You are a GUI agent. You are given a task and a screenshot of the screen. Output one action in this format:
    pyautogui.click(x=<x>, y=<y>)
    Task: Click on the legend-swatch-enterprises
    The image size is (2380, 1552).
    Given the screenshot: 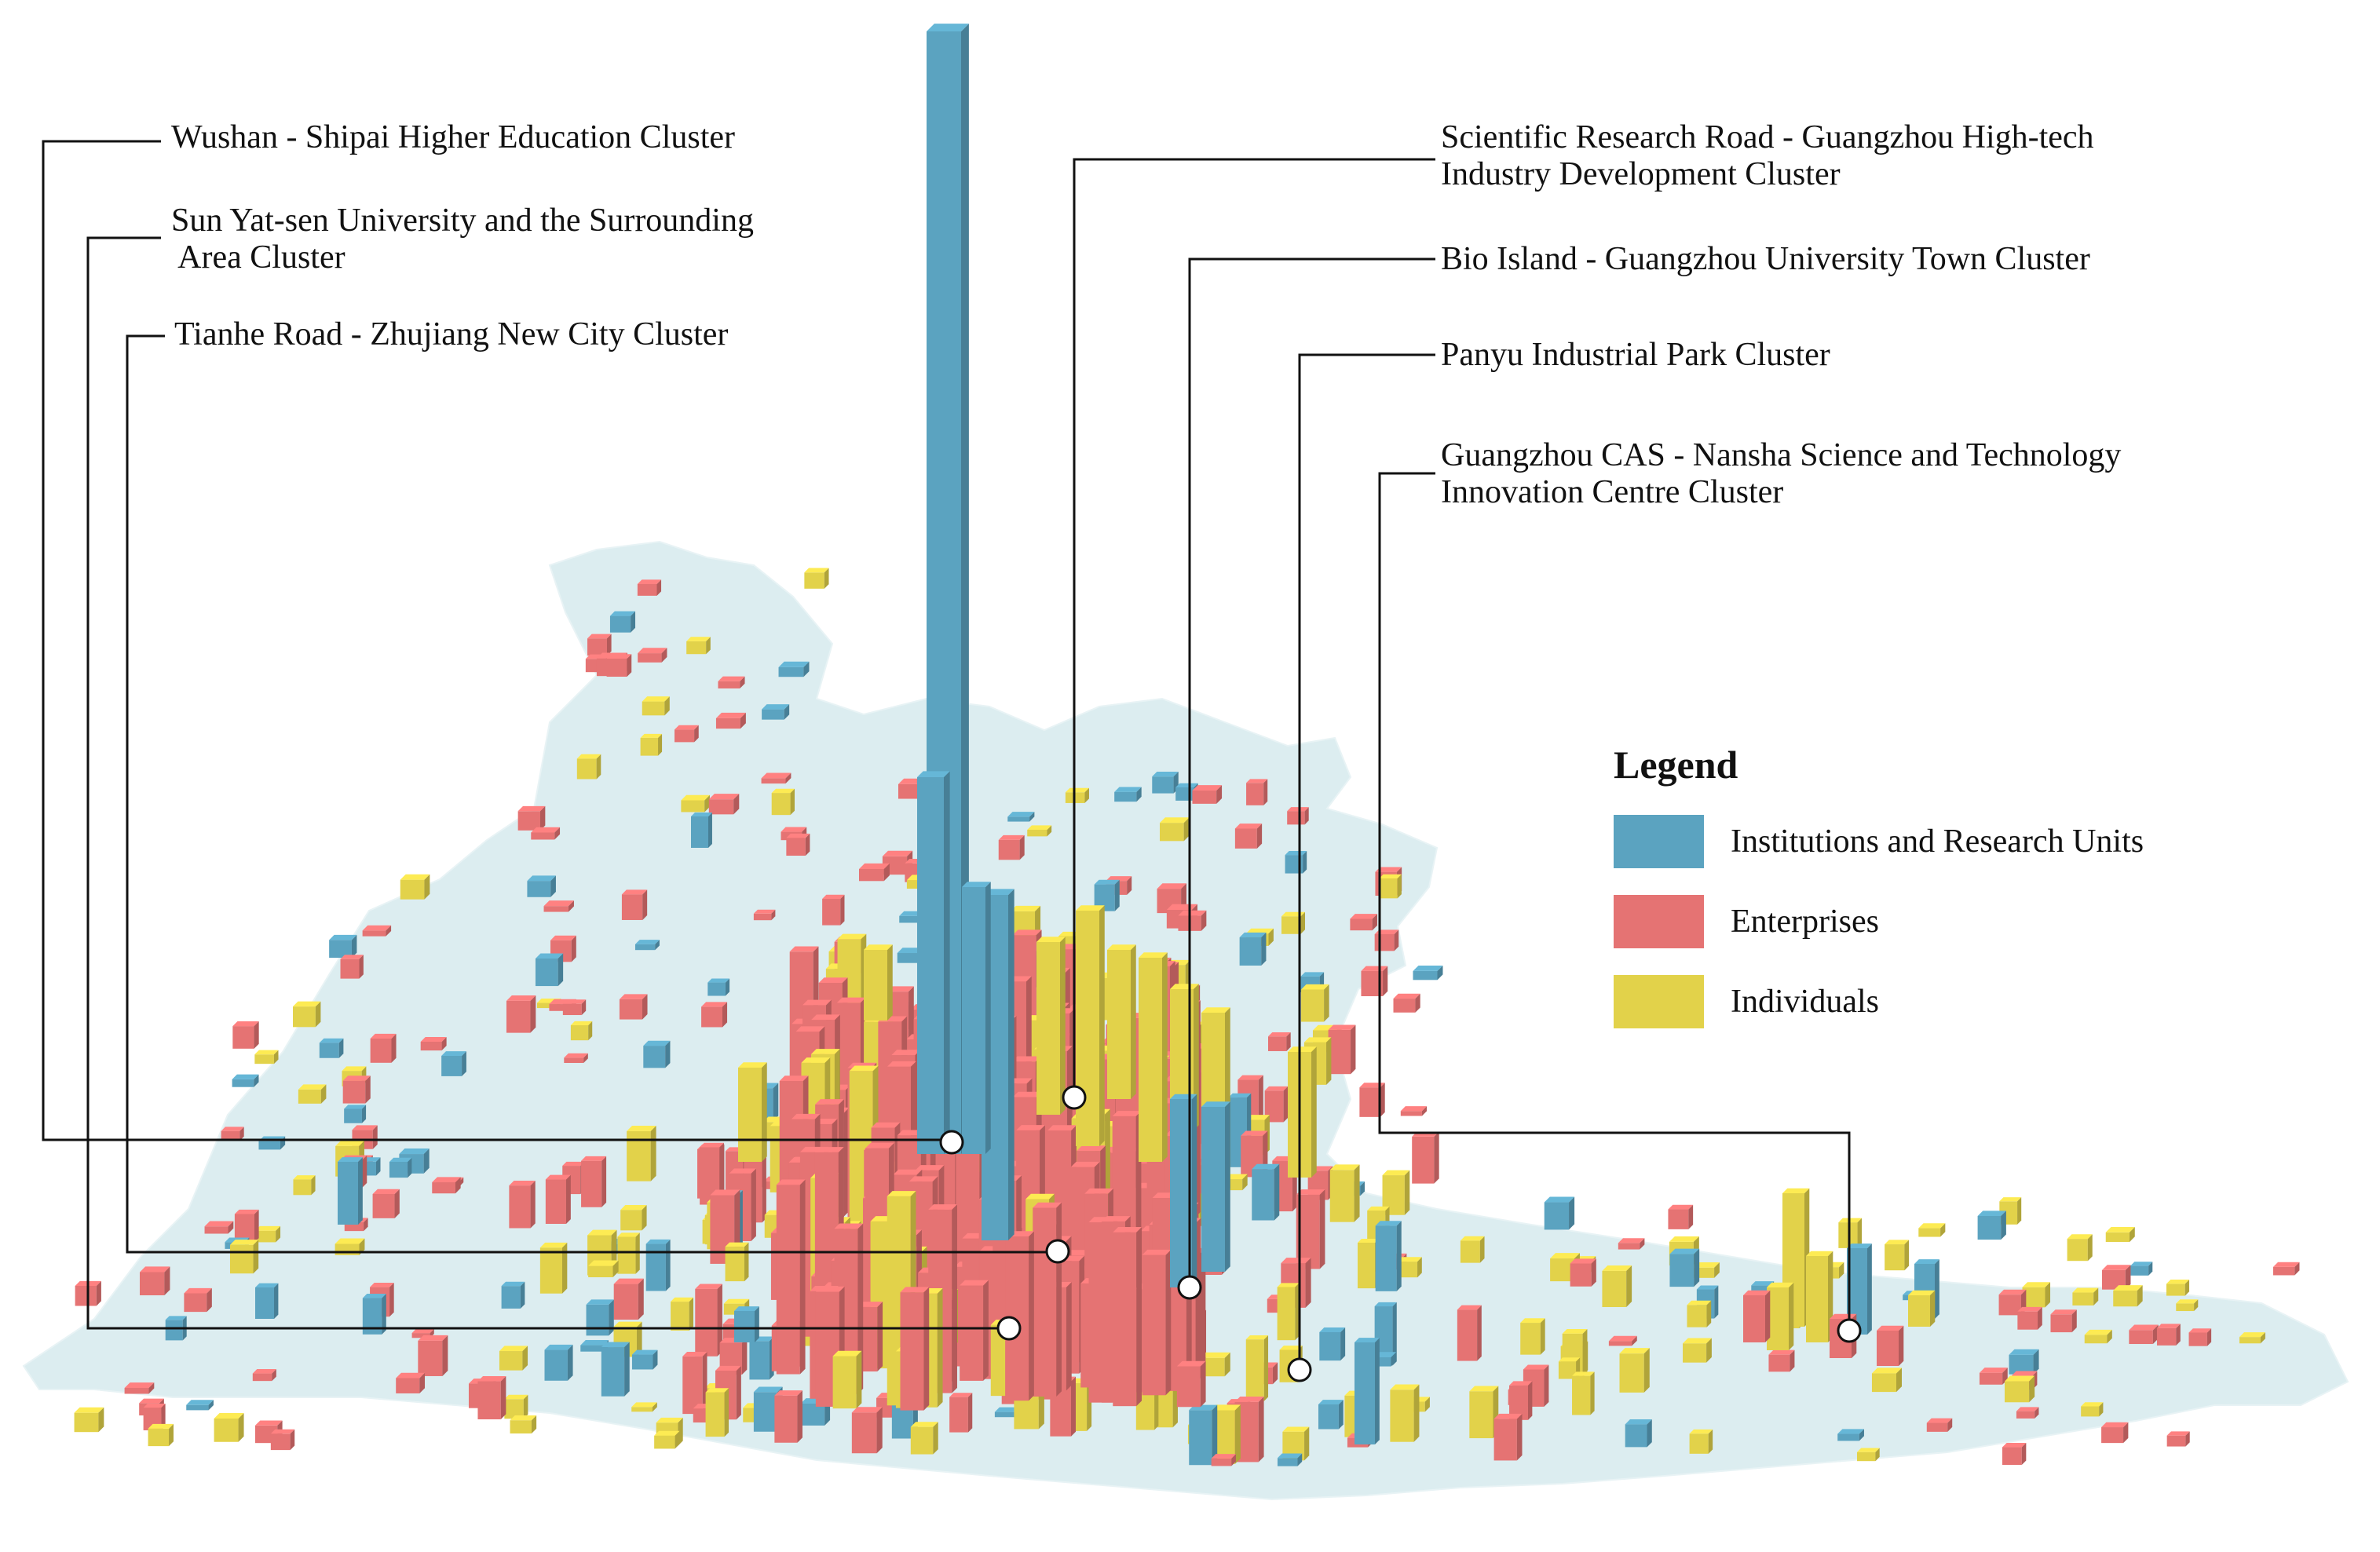 What is the action you would take?
    pyautogui.click(x=1659, y=922)
    